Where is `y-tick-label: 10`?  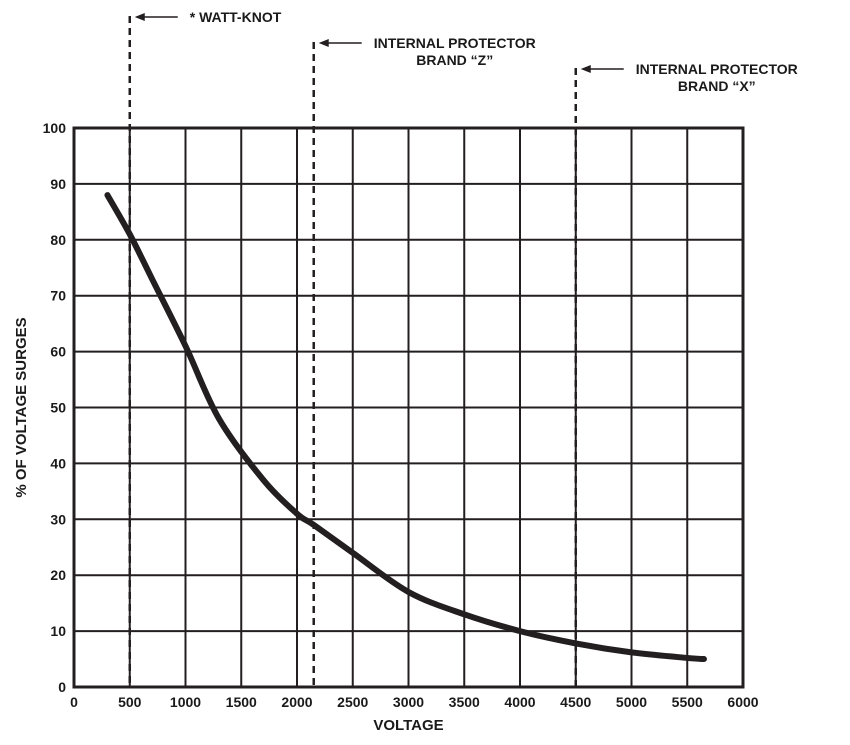
y-tick-label: 10 is located at coordinates (58, 631).